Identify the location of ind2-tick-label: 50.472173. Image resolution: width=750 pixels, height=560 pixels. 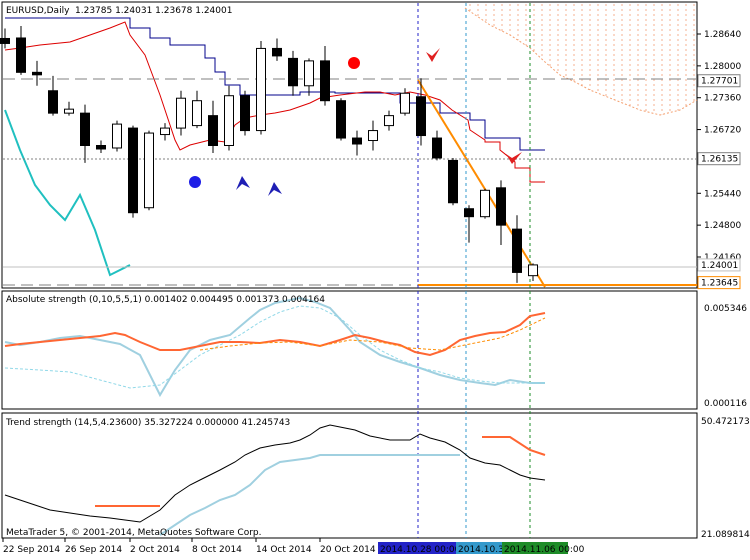
(725, 422).